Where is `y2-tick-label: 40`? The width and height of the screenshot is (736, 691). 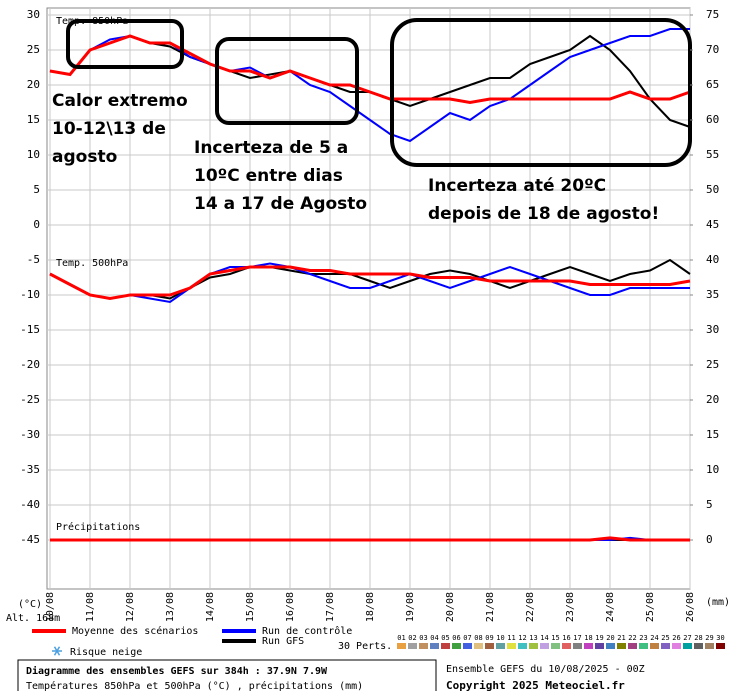
y2-tick-label: 40 is located at coordinates (712, 259).